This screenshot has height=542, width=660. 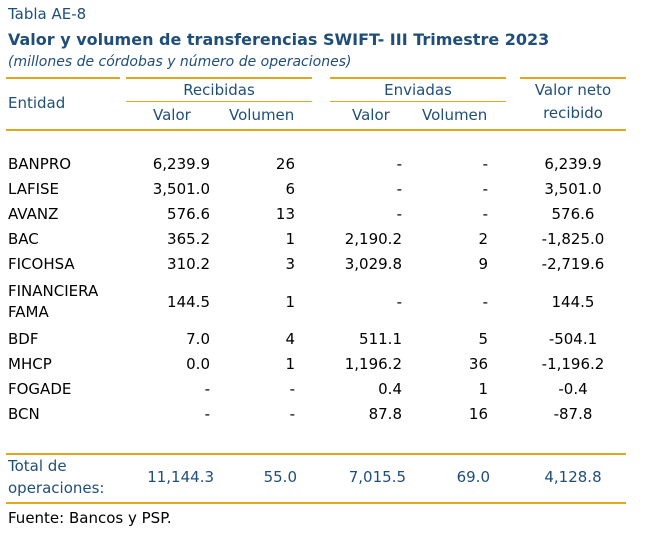 I want to click on row-env-valor: 3,029.8, so click(x=373, y=264).